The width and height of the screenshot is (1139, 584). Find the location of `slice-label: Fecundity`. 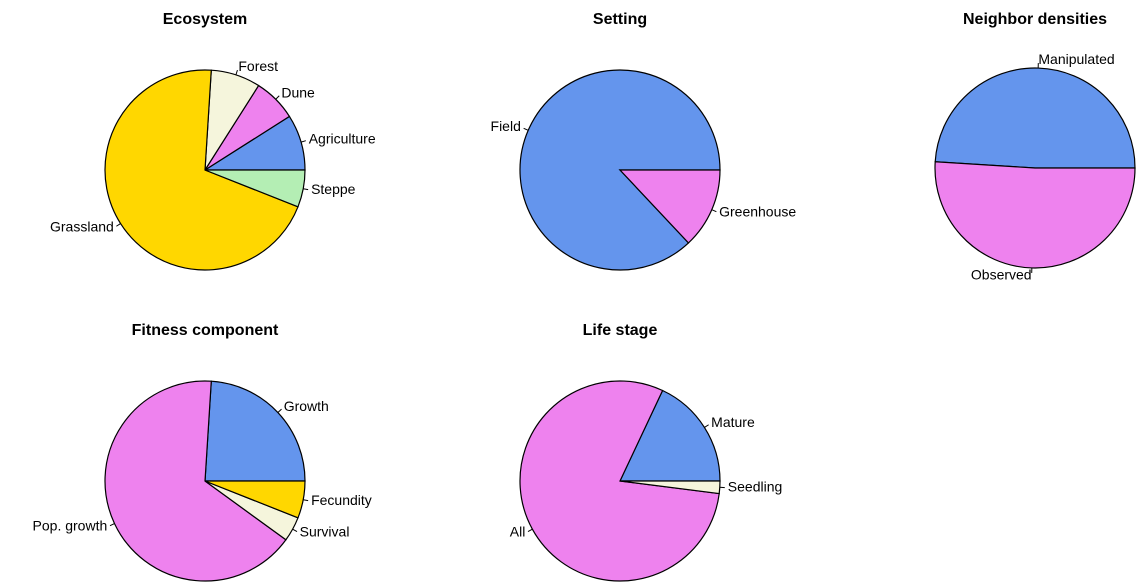

slice-label: Fecundity is located at coordinates (341, 500).